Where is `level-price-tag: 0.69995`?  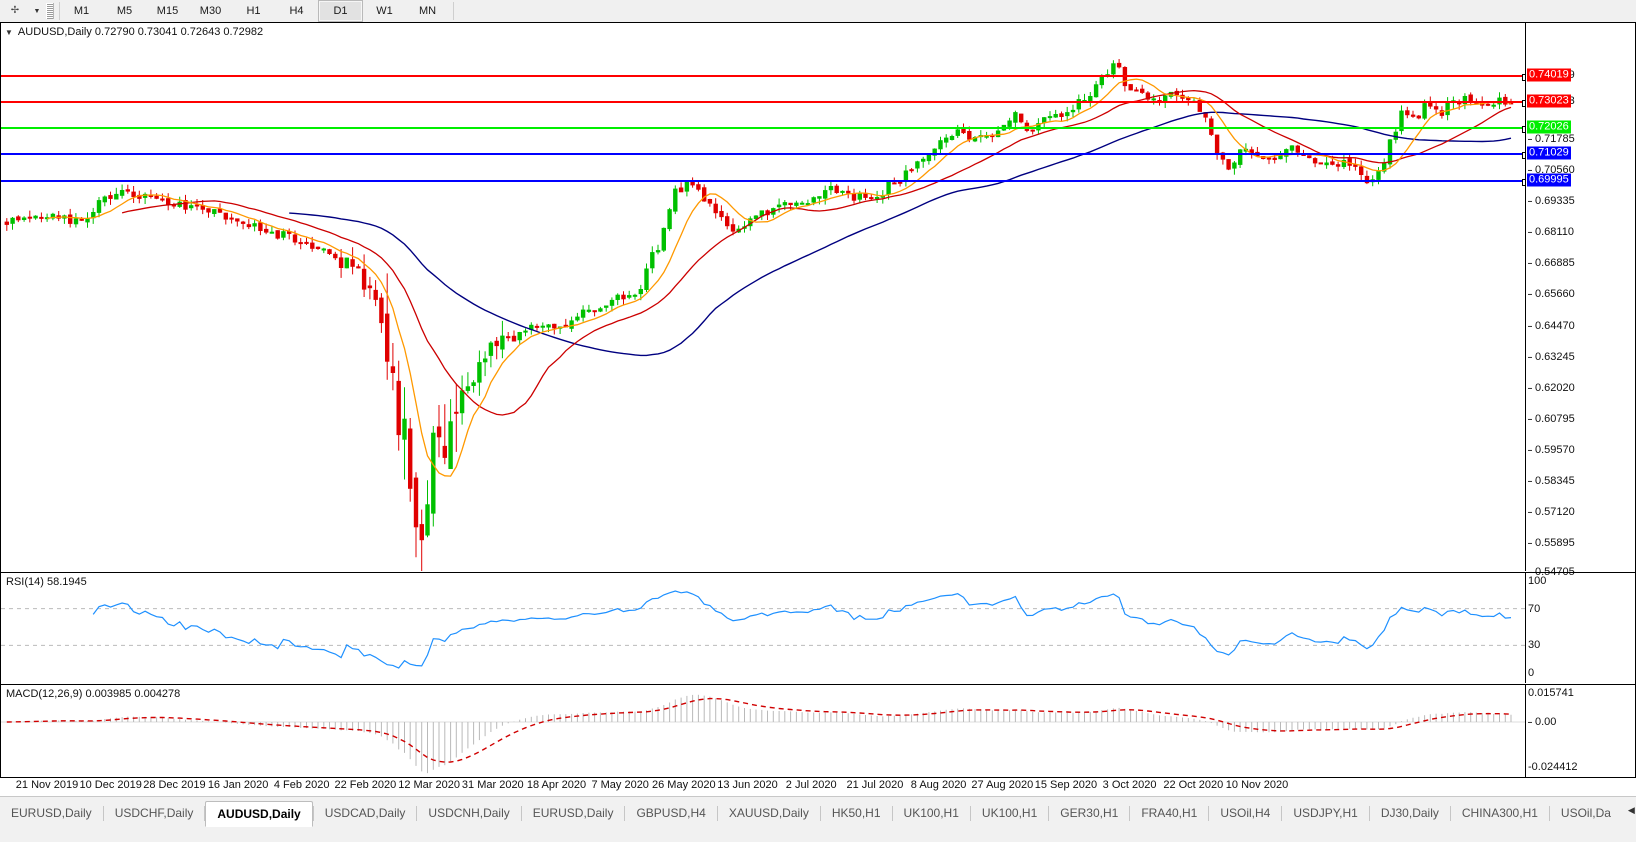
level-price-tag: 0.69995 is located at coordinates (1549, 180).